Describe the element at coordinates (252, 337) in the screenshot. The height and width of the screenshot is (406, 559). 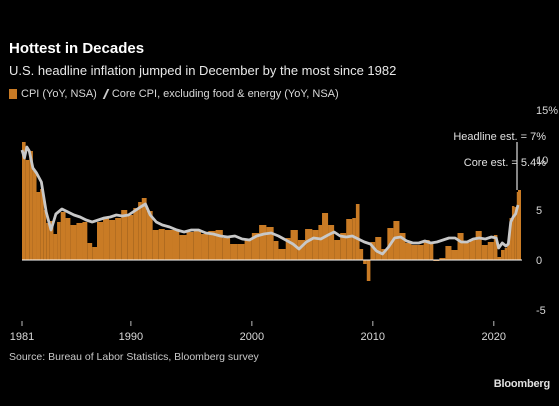
I see `x-tick-label: 2000` at that location.